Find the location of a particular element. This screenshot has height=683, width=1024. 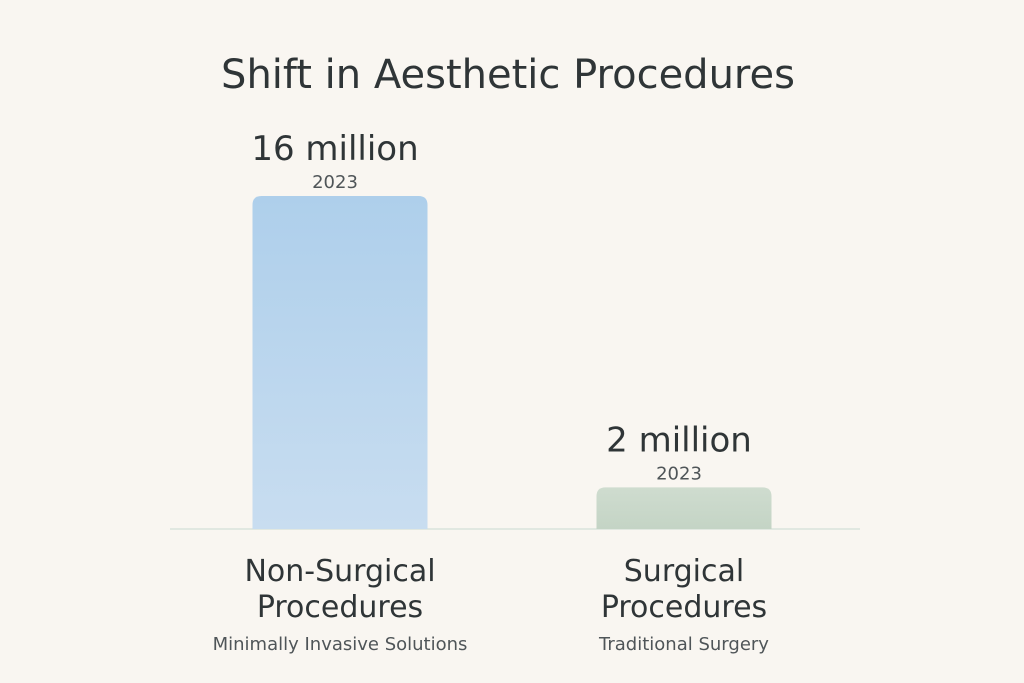

year-label-1: 2023 is located at coordinates (679, 473).